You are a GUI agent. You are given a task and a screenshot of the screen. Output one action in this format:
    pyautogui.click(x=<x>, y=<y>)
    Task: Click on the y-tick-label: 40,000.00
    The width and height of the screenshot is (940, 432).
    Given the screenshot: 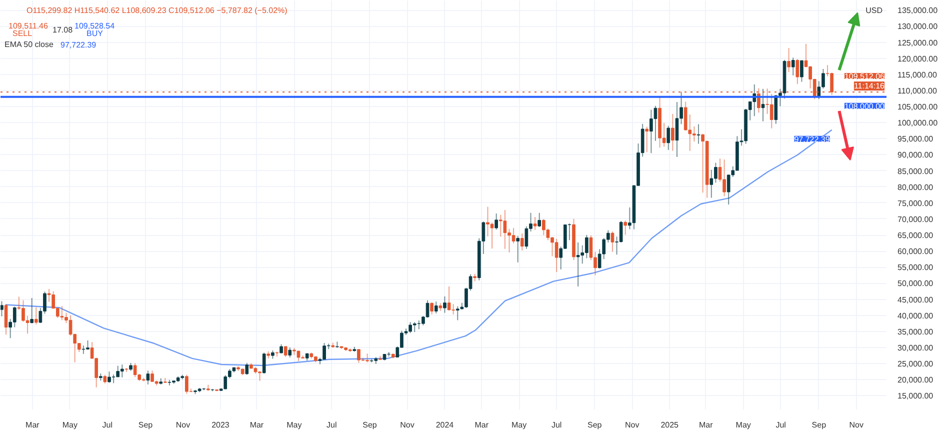 What is the action you would take?
    pyautogui.click(x=916, y=315)
    